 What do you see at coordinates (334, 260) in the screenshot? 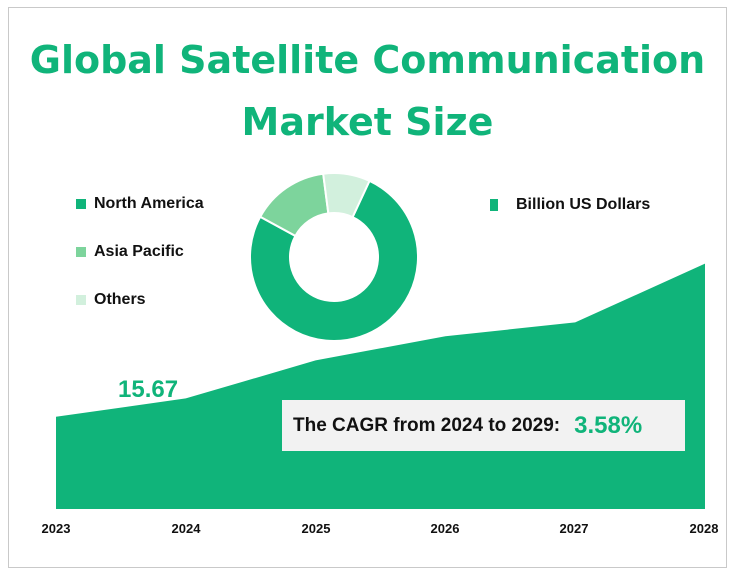
I see `donut-slice-north-america` at bounding box center [334, 260].